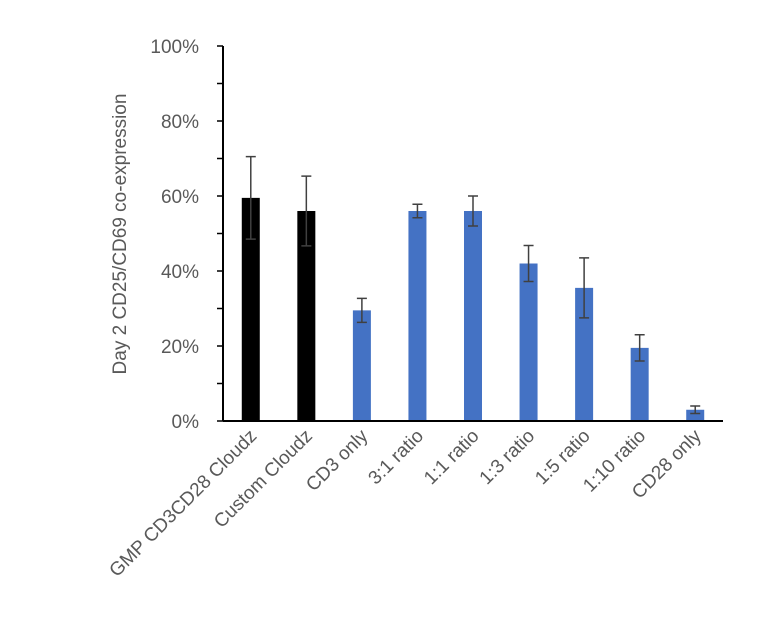  I want to click on y-tick-label: 80%, so click(180, 122).